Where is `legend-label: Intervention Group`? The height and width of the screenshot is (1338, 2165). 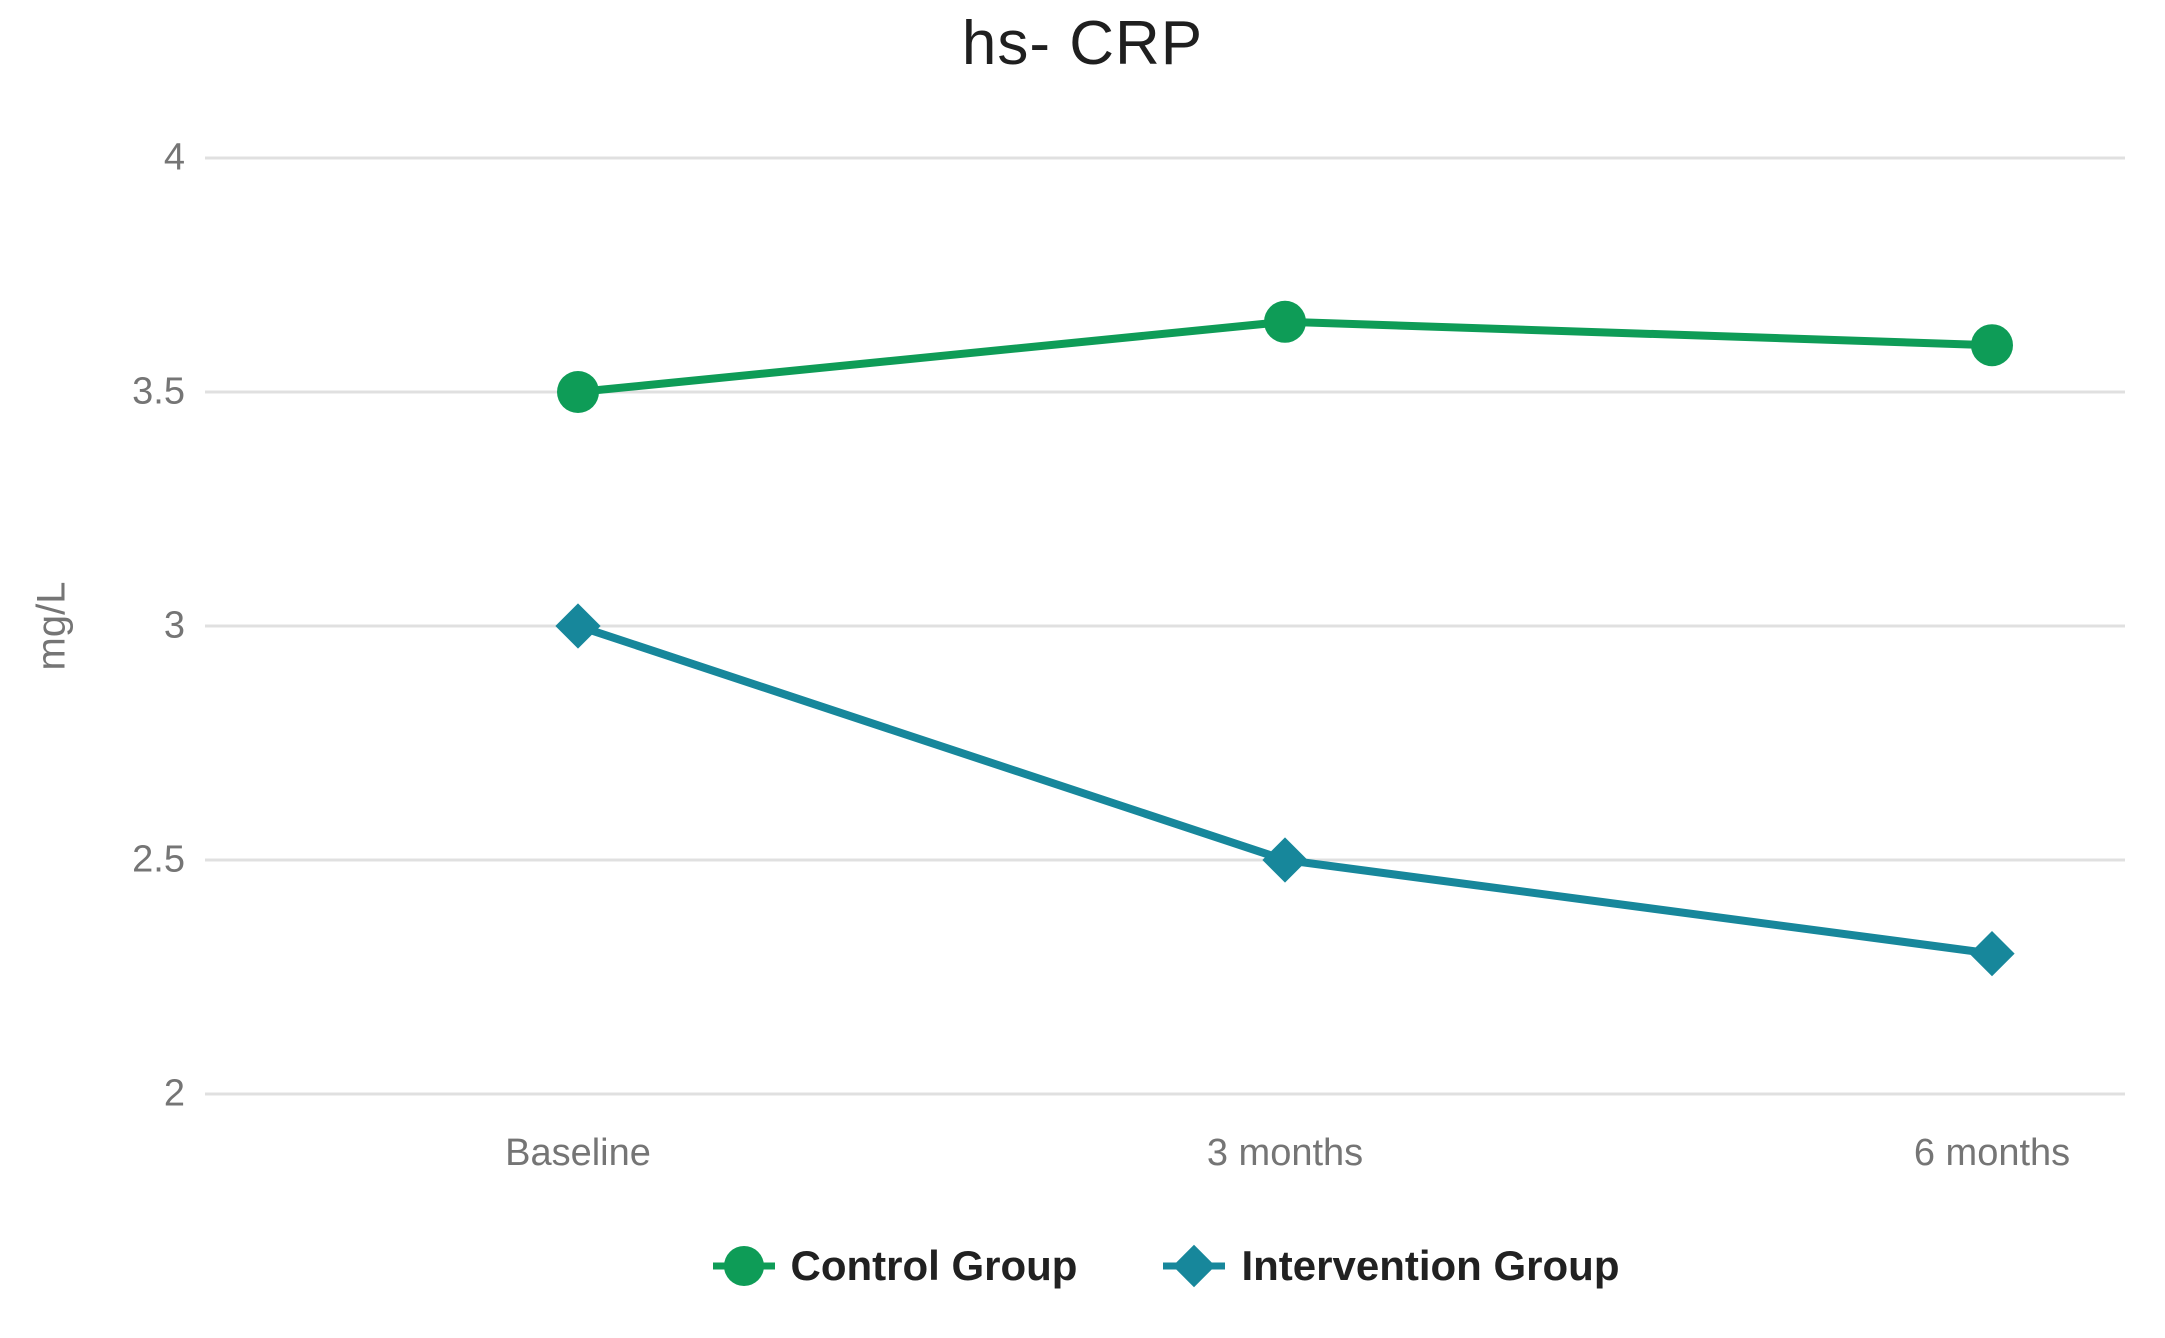
legend-label: Intervention Group is located at coordinates (1430, 1265).